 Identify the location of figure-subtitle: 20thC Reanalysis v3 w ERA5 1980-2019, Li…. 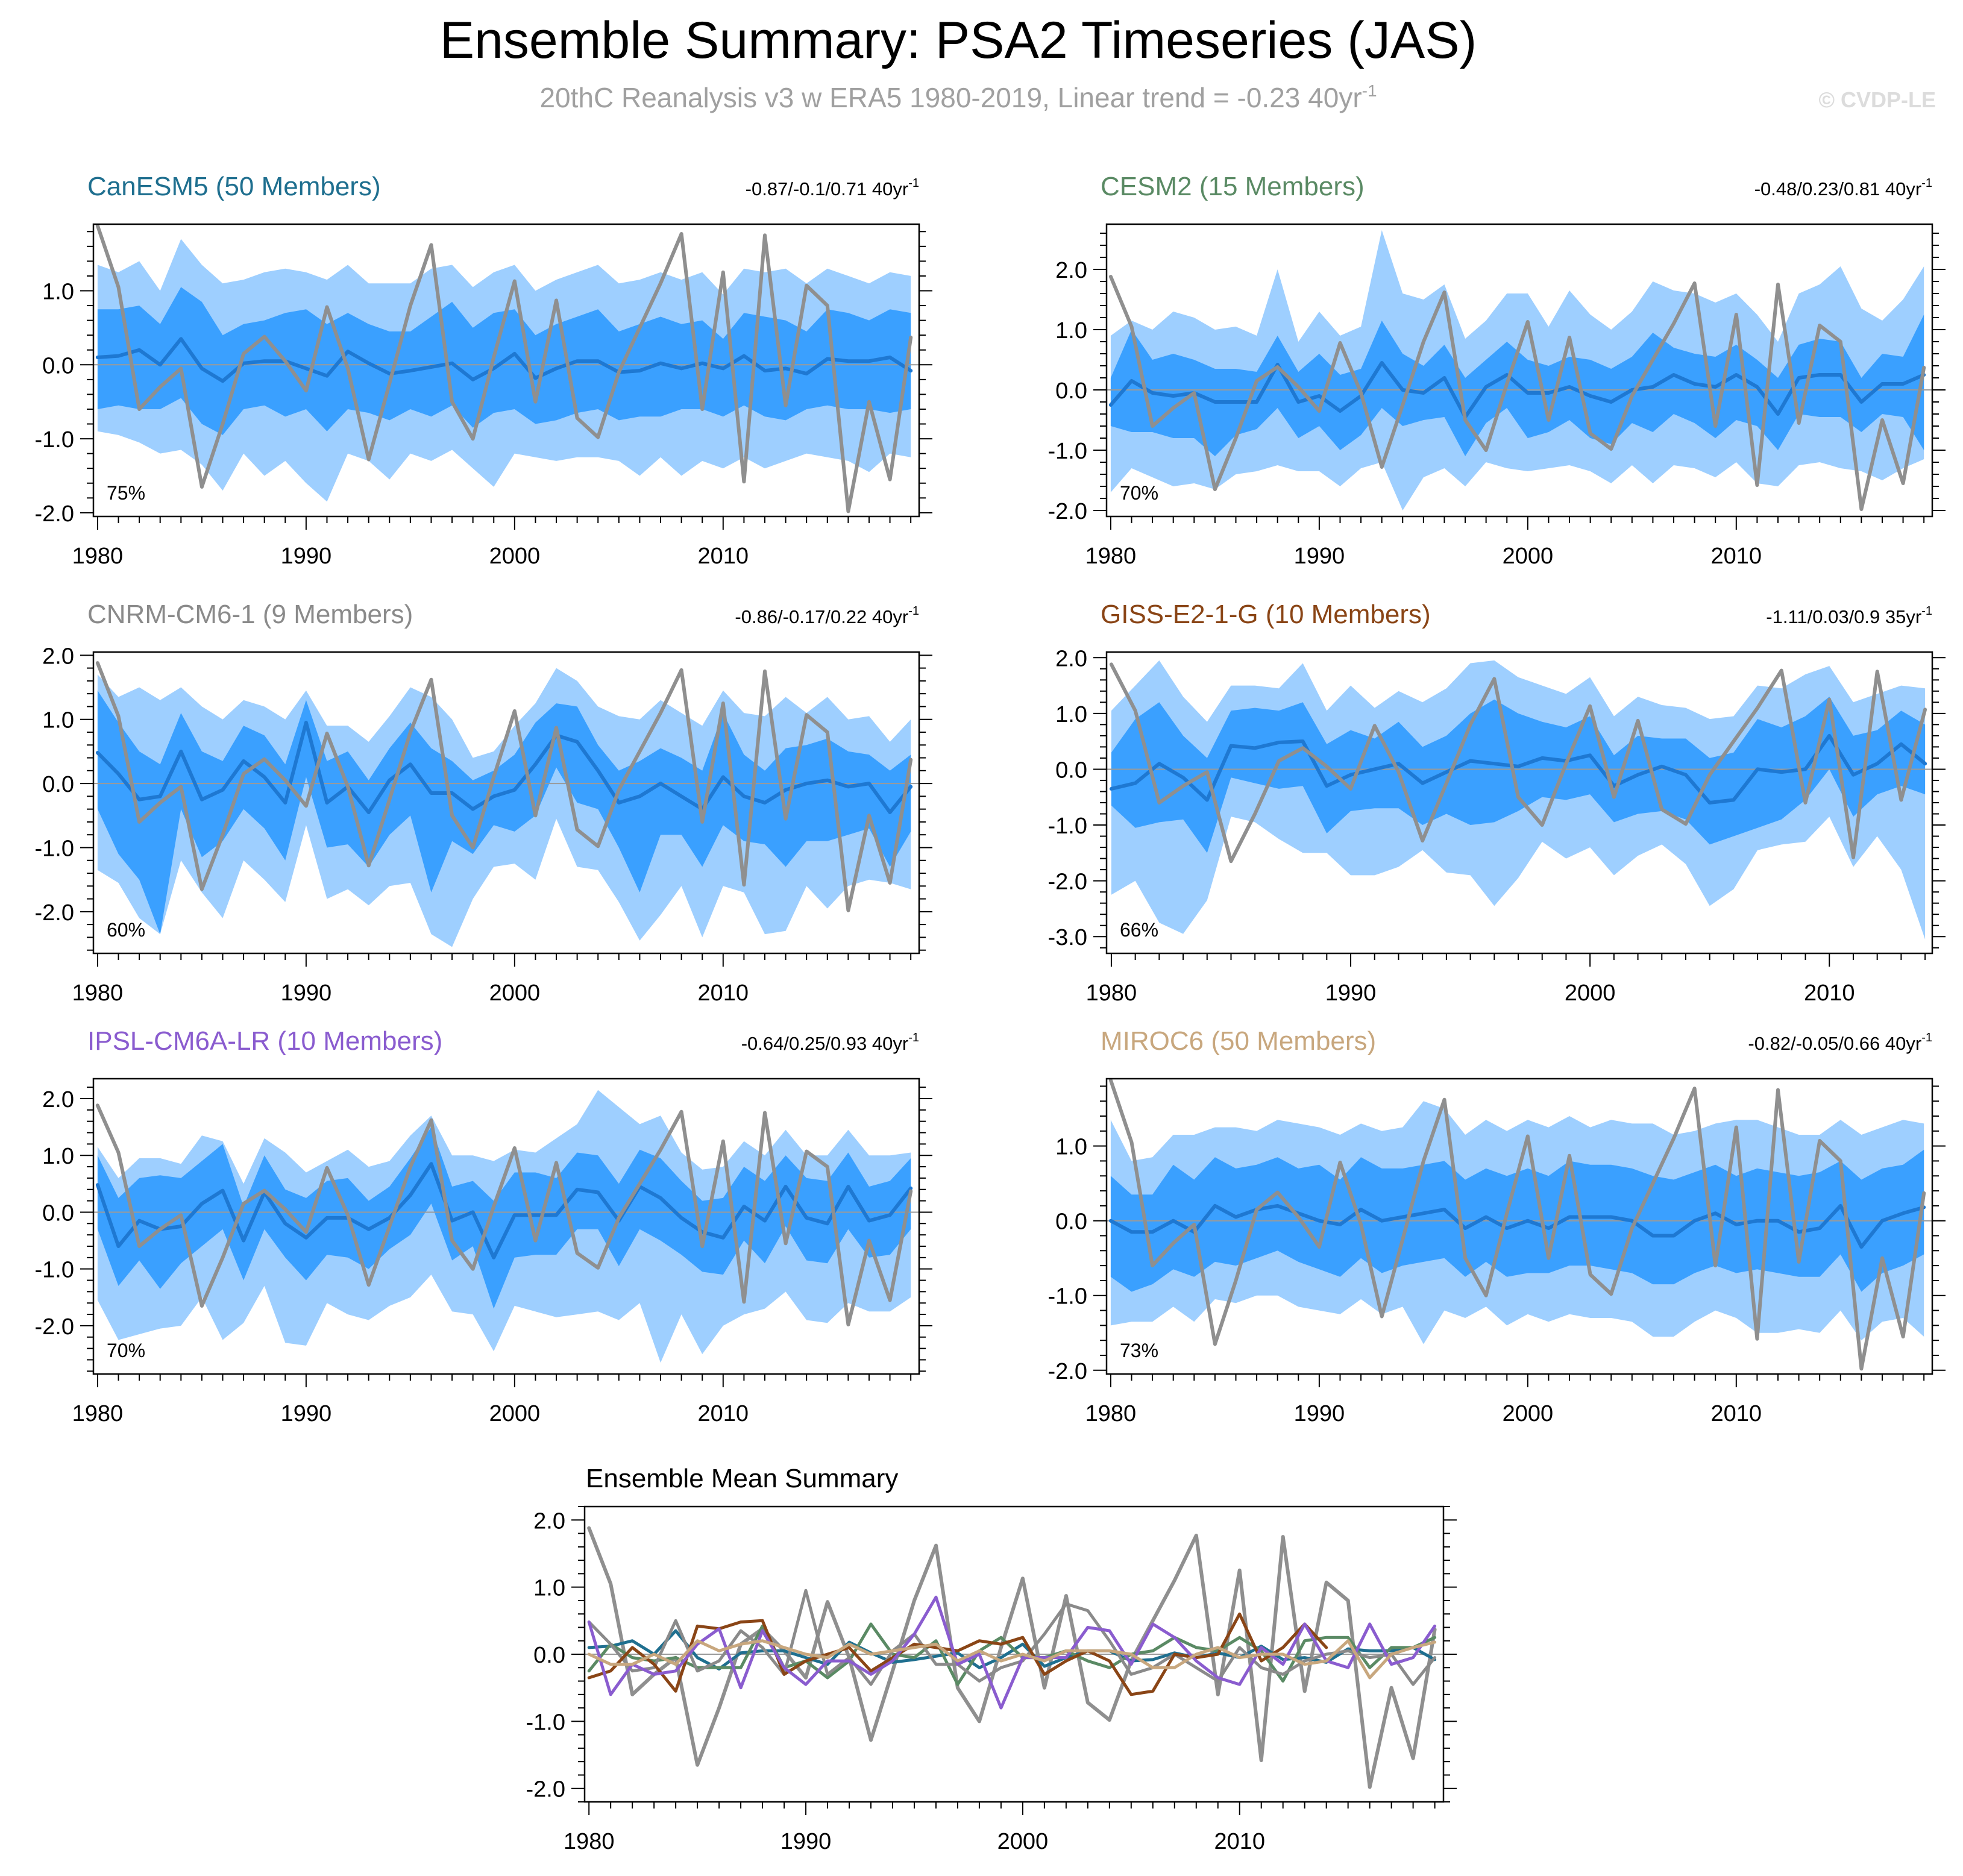
(958, 97).